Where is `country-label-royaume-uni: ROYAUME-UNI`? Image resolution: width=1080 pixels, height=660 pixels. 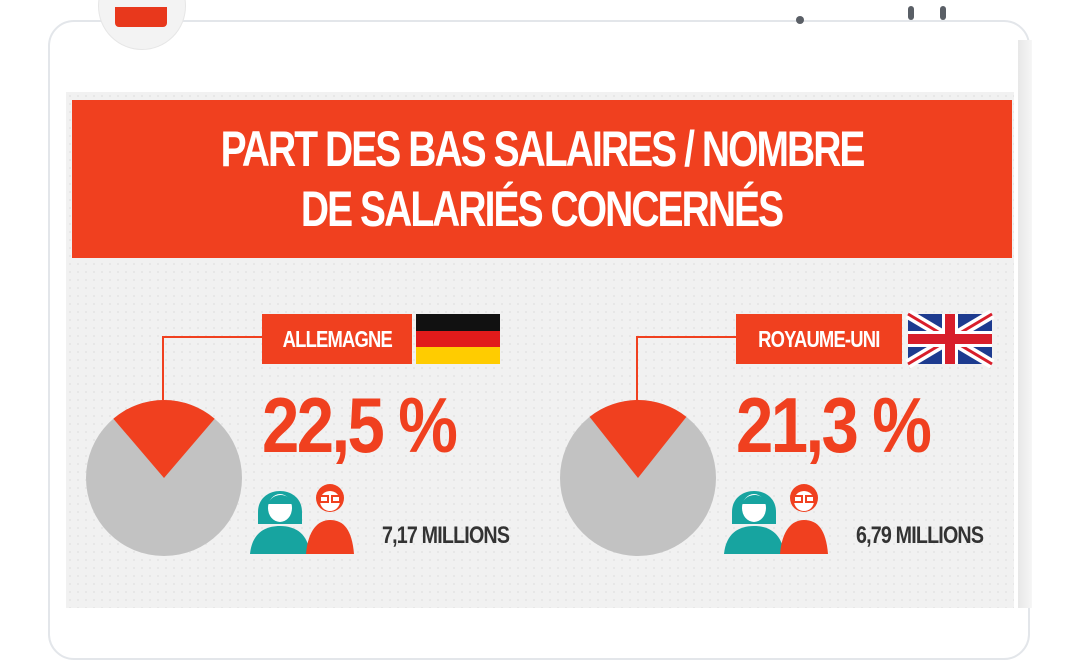
country-label-royaume-uni: ROYAUME-UNI is located at coordinates (819, 339).